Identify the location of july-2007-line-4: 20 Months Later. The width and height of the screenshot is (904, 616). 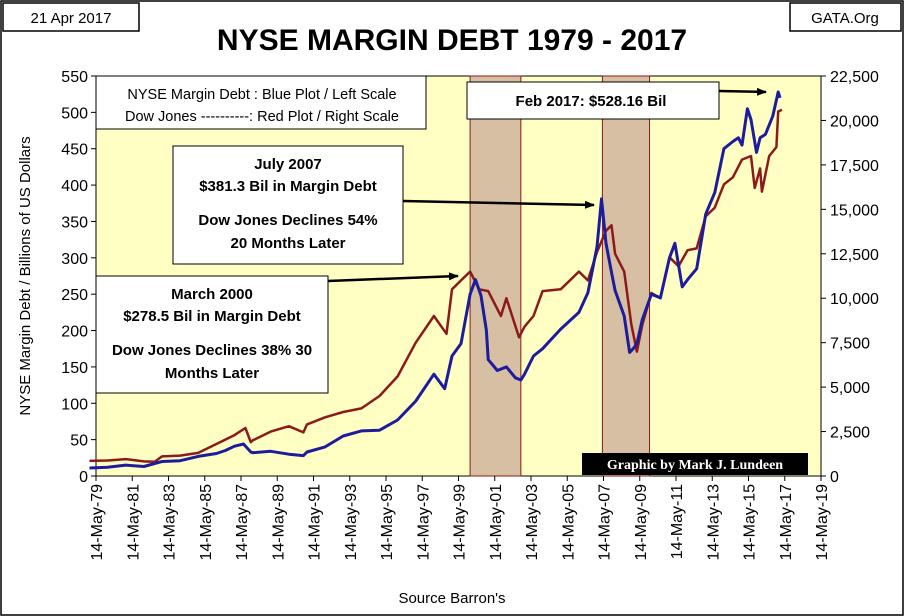
(287, 243).